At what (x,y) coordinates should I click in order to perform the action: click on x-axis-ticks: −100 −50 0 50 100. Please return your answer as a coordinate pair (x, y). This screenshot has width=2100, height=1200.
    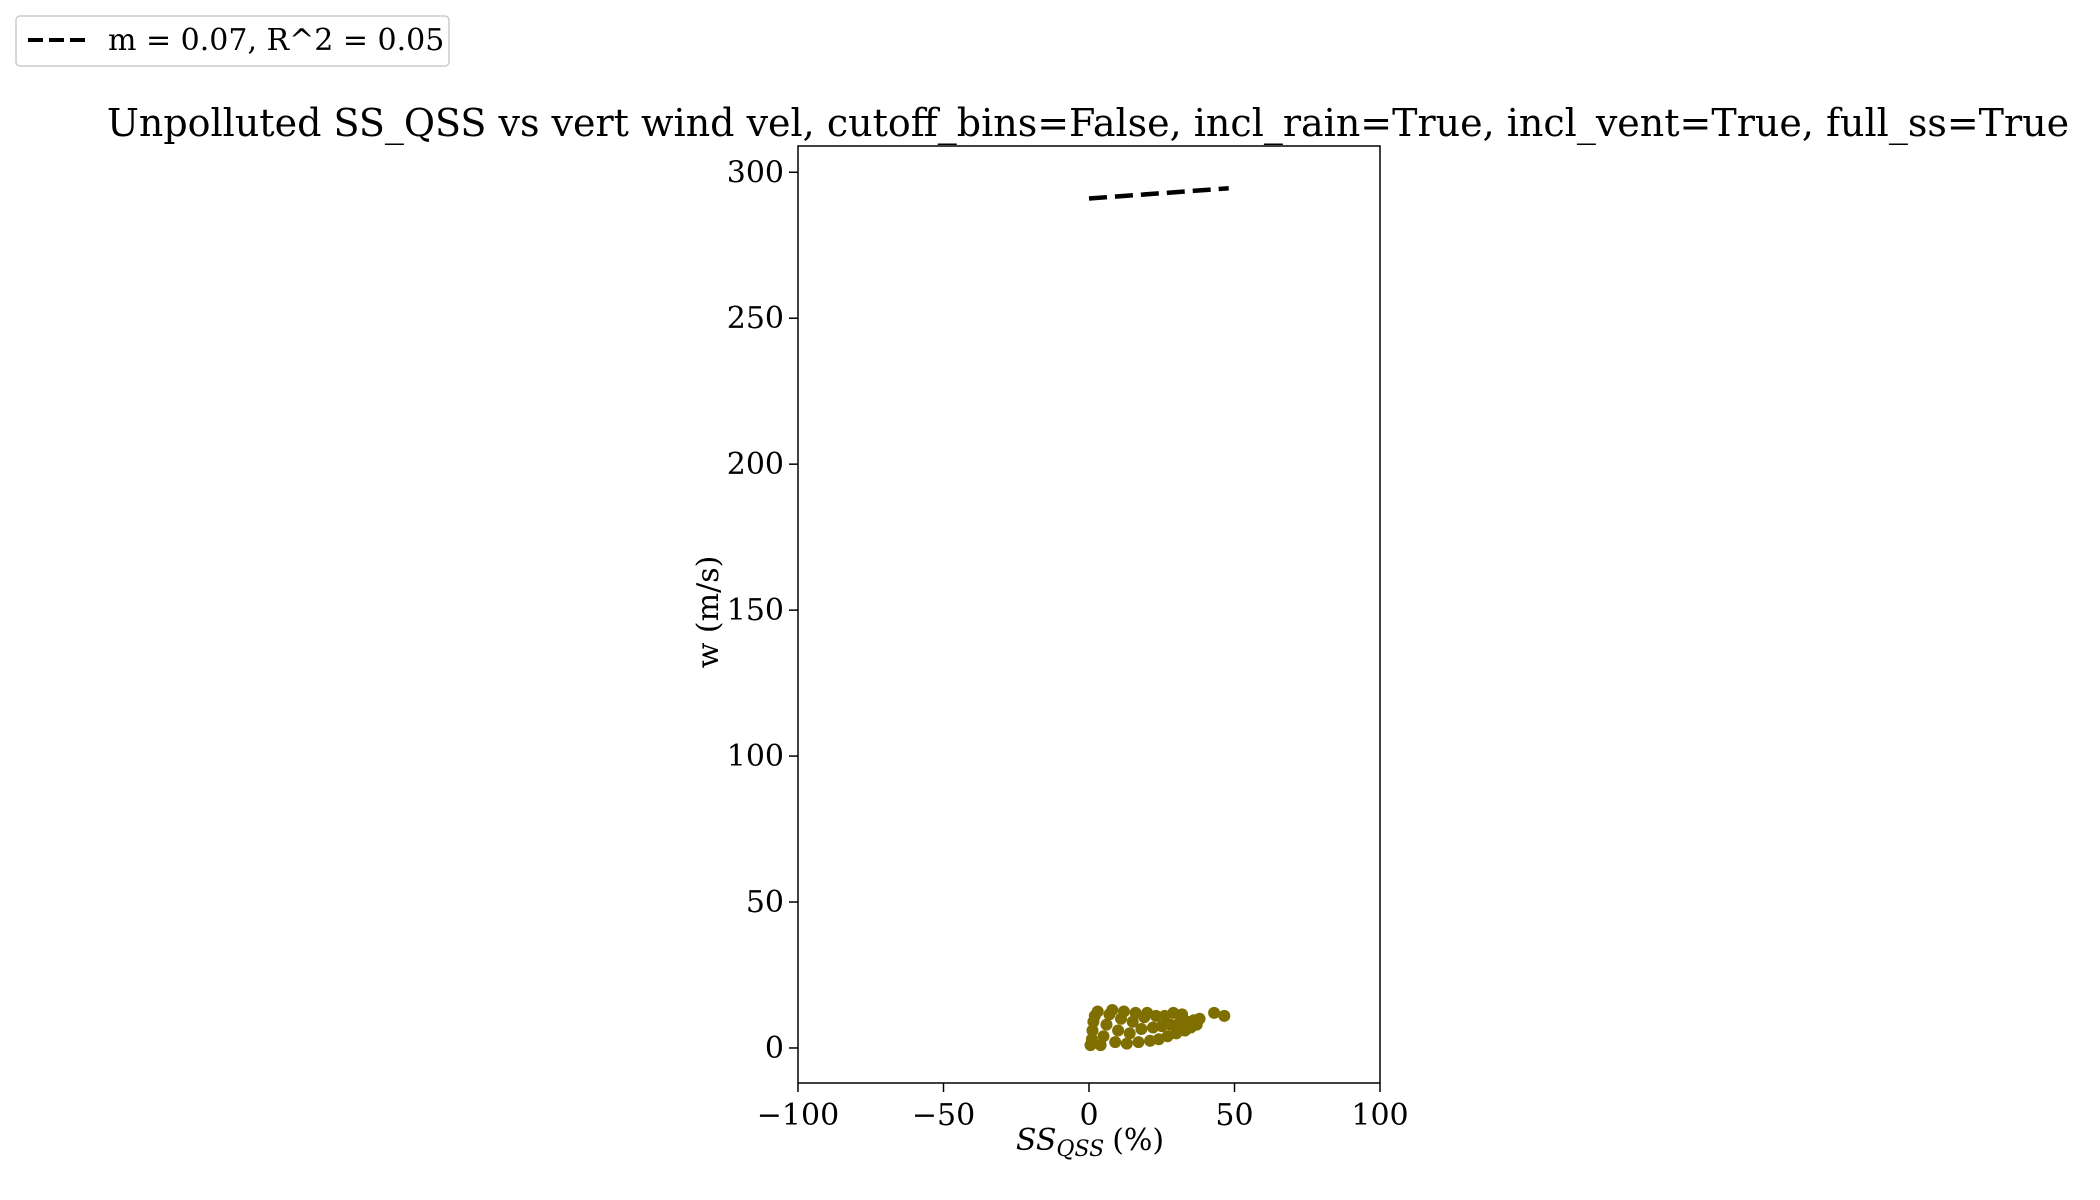
    Looking at the image, I should click on (1083, 1108).